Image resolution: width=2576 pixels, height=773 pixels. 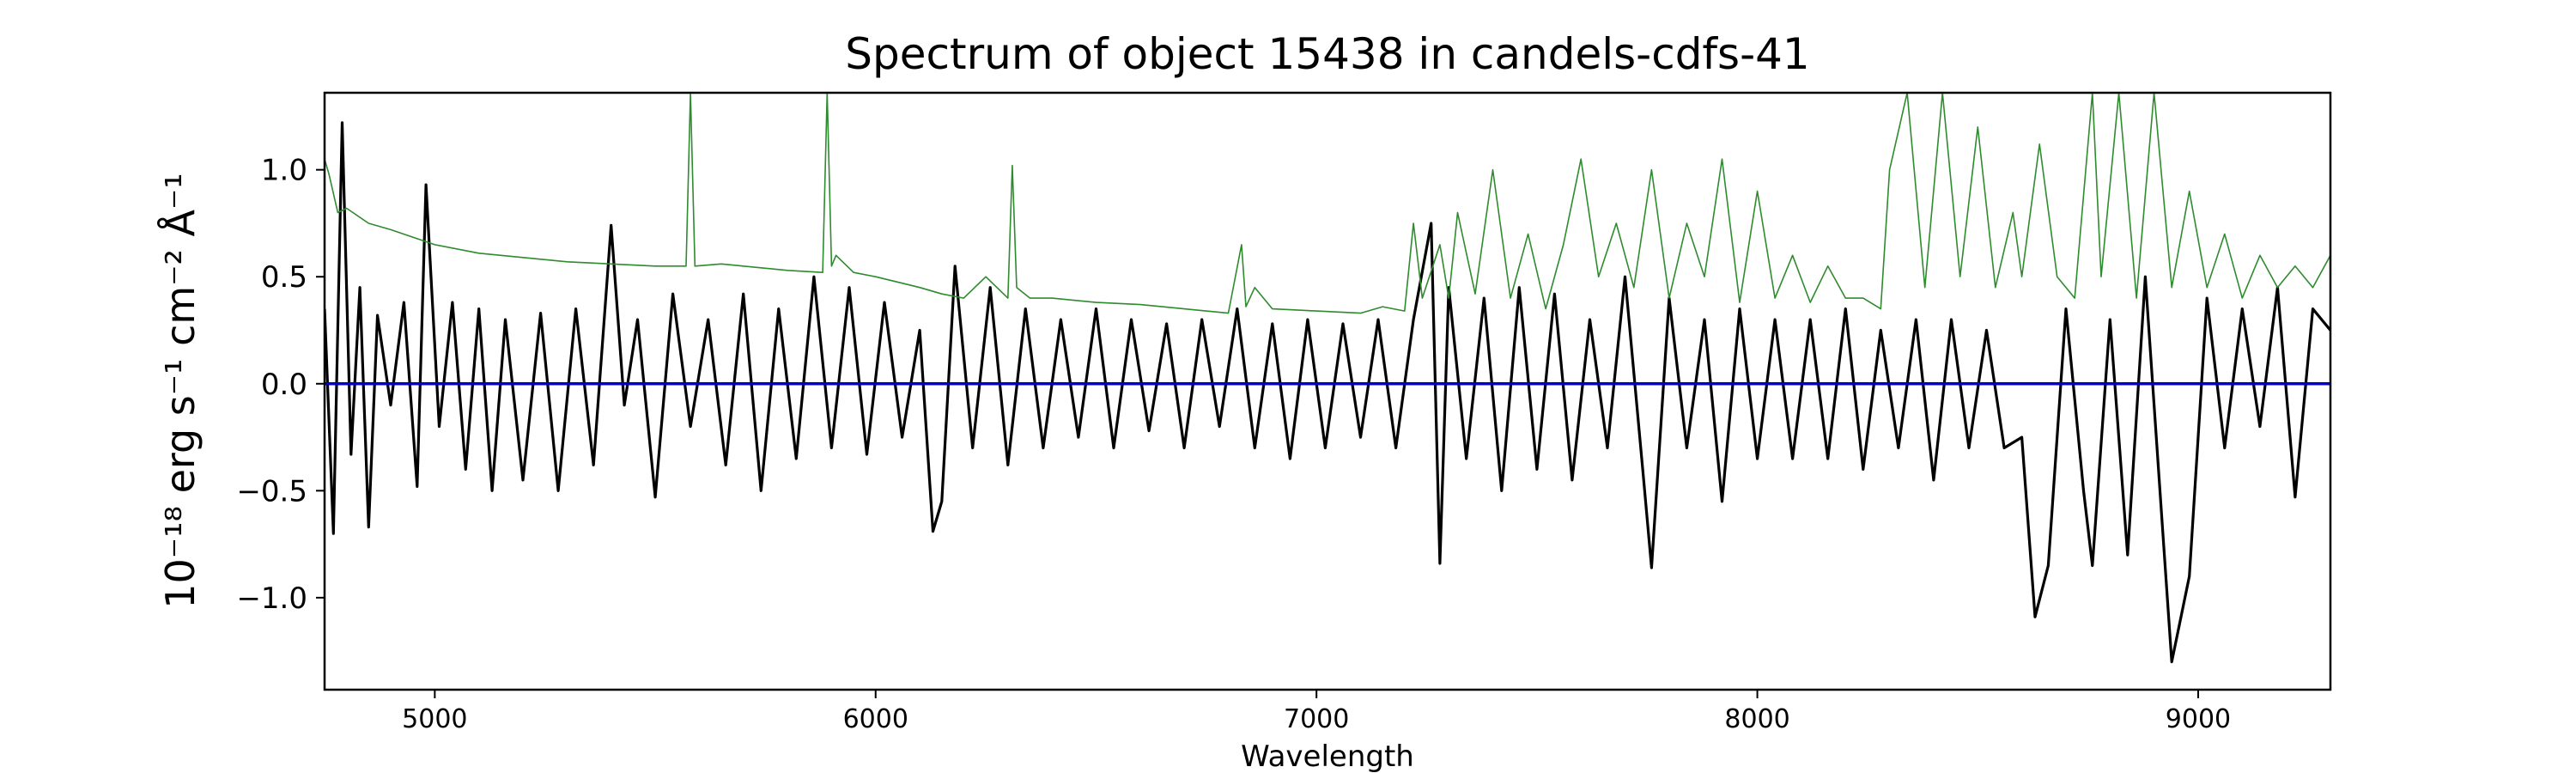 I want to click on y-tick-label: 0.5, so click(x=284, y=277).